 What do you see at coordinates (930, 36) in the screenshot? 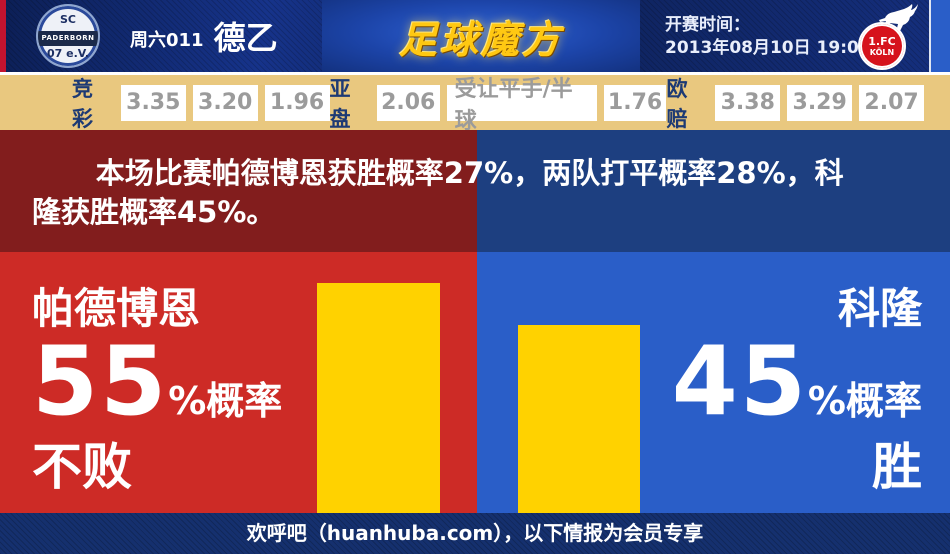
I see `right-stripe-divider` at bounding box center [930, 36].